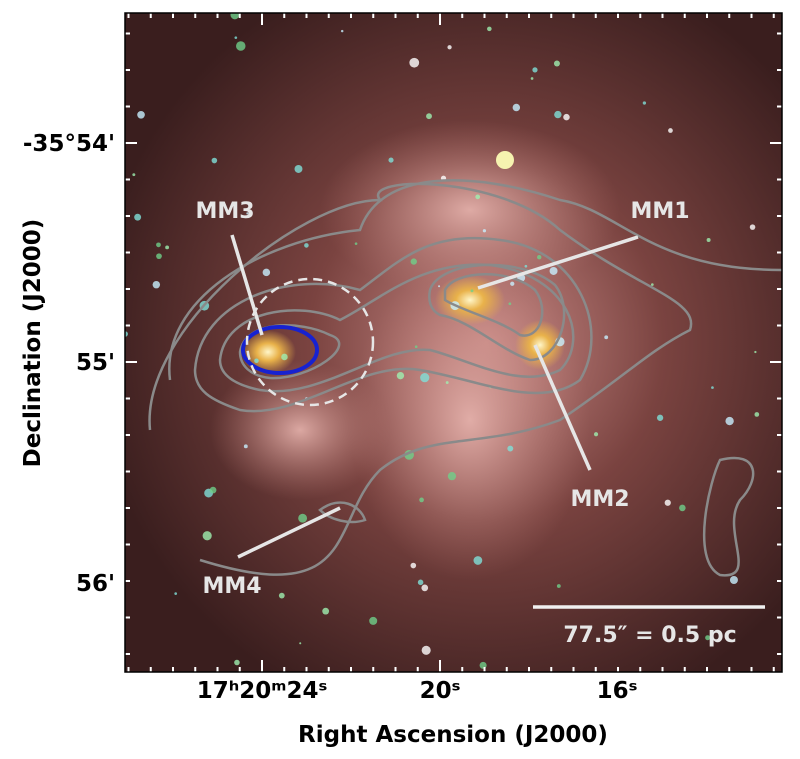 This screenshot has width=800, height=759. Describe the element at coordinates (95, 363) in the screenshot. I see `y-tick-label: 55'` at that location.